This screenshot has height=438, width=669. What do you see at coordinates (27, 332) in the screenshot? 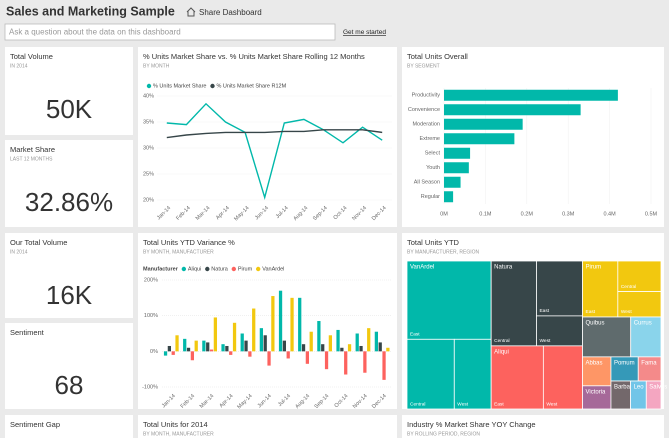
I see `tile-title: Sentiment` at bounding box center [27, 332].